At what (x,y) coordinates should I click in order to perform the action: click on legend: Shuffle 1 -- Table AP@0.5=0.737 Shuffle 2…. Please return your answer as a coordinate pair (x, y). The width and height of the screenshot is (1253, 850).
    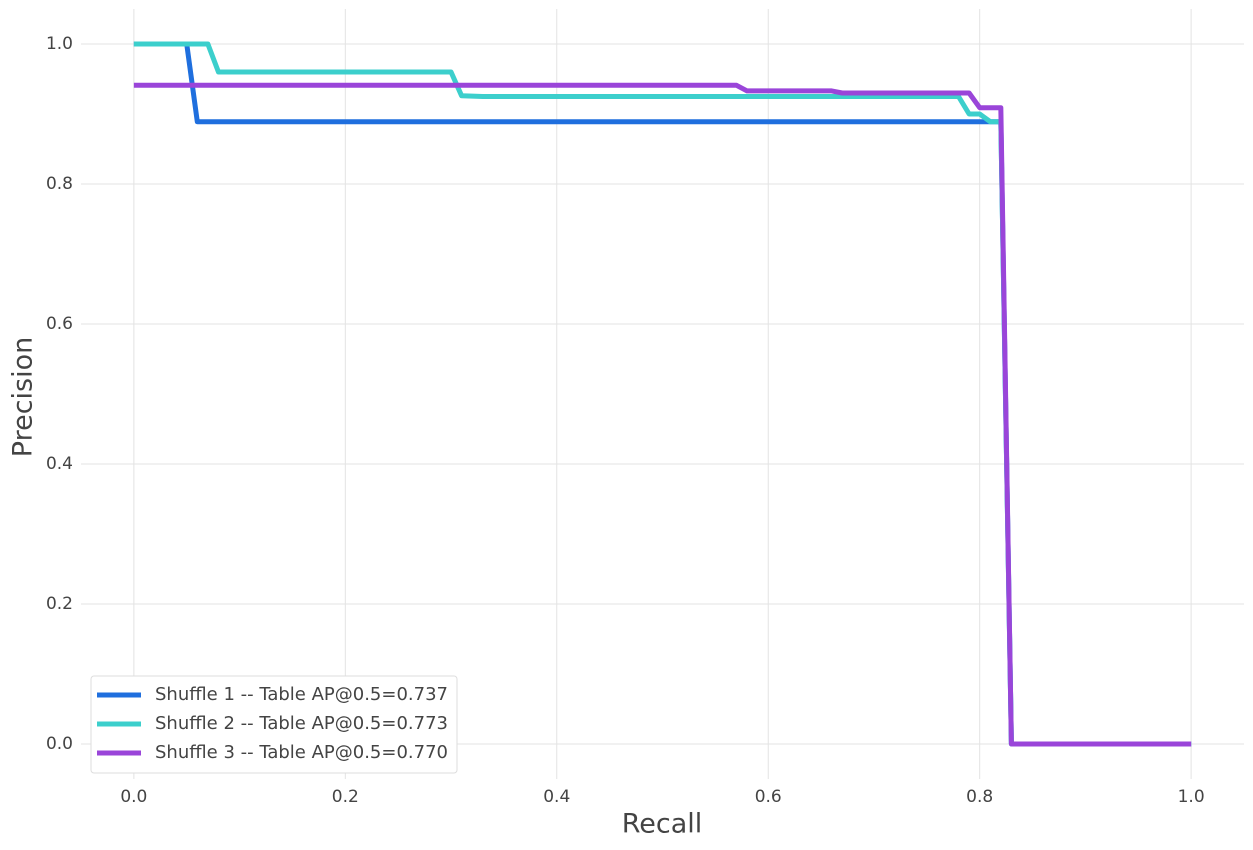
    Looking at the image, I should click on (274, 724).